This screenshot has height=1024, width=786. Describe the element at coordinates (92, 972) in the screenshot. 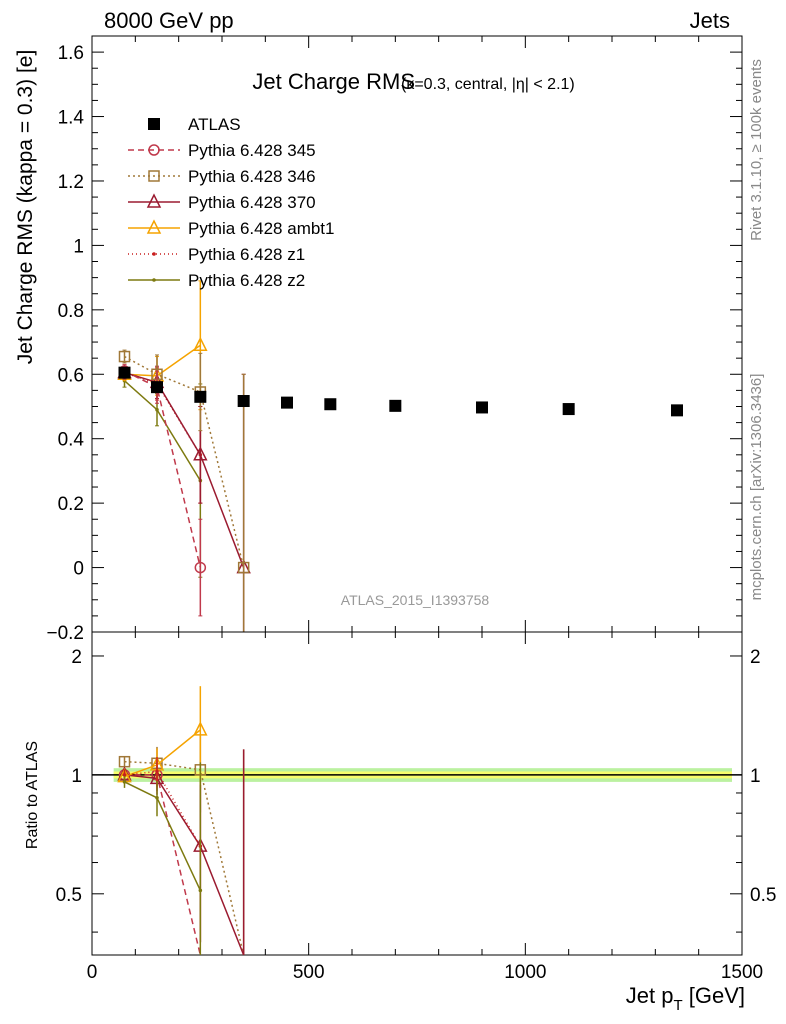

I see `x-tick-label: 0` at that location.